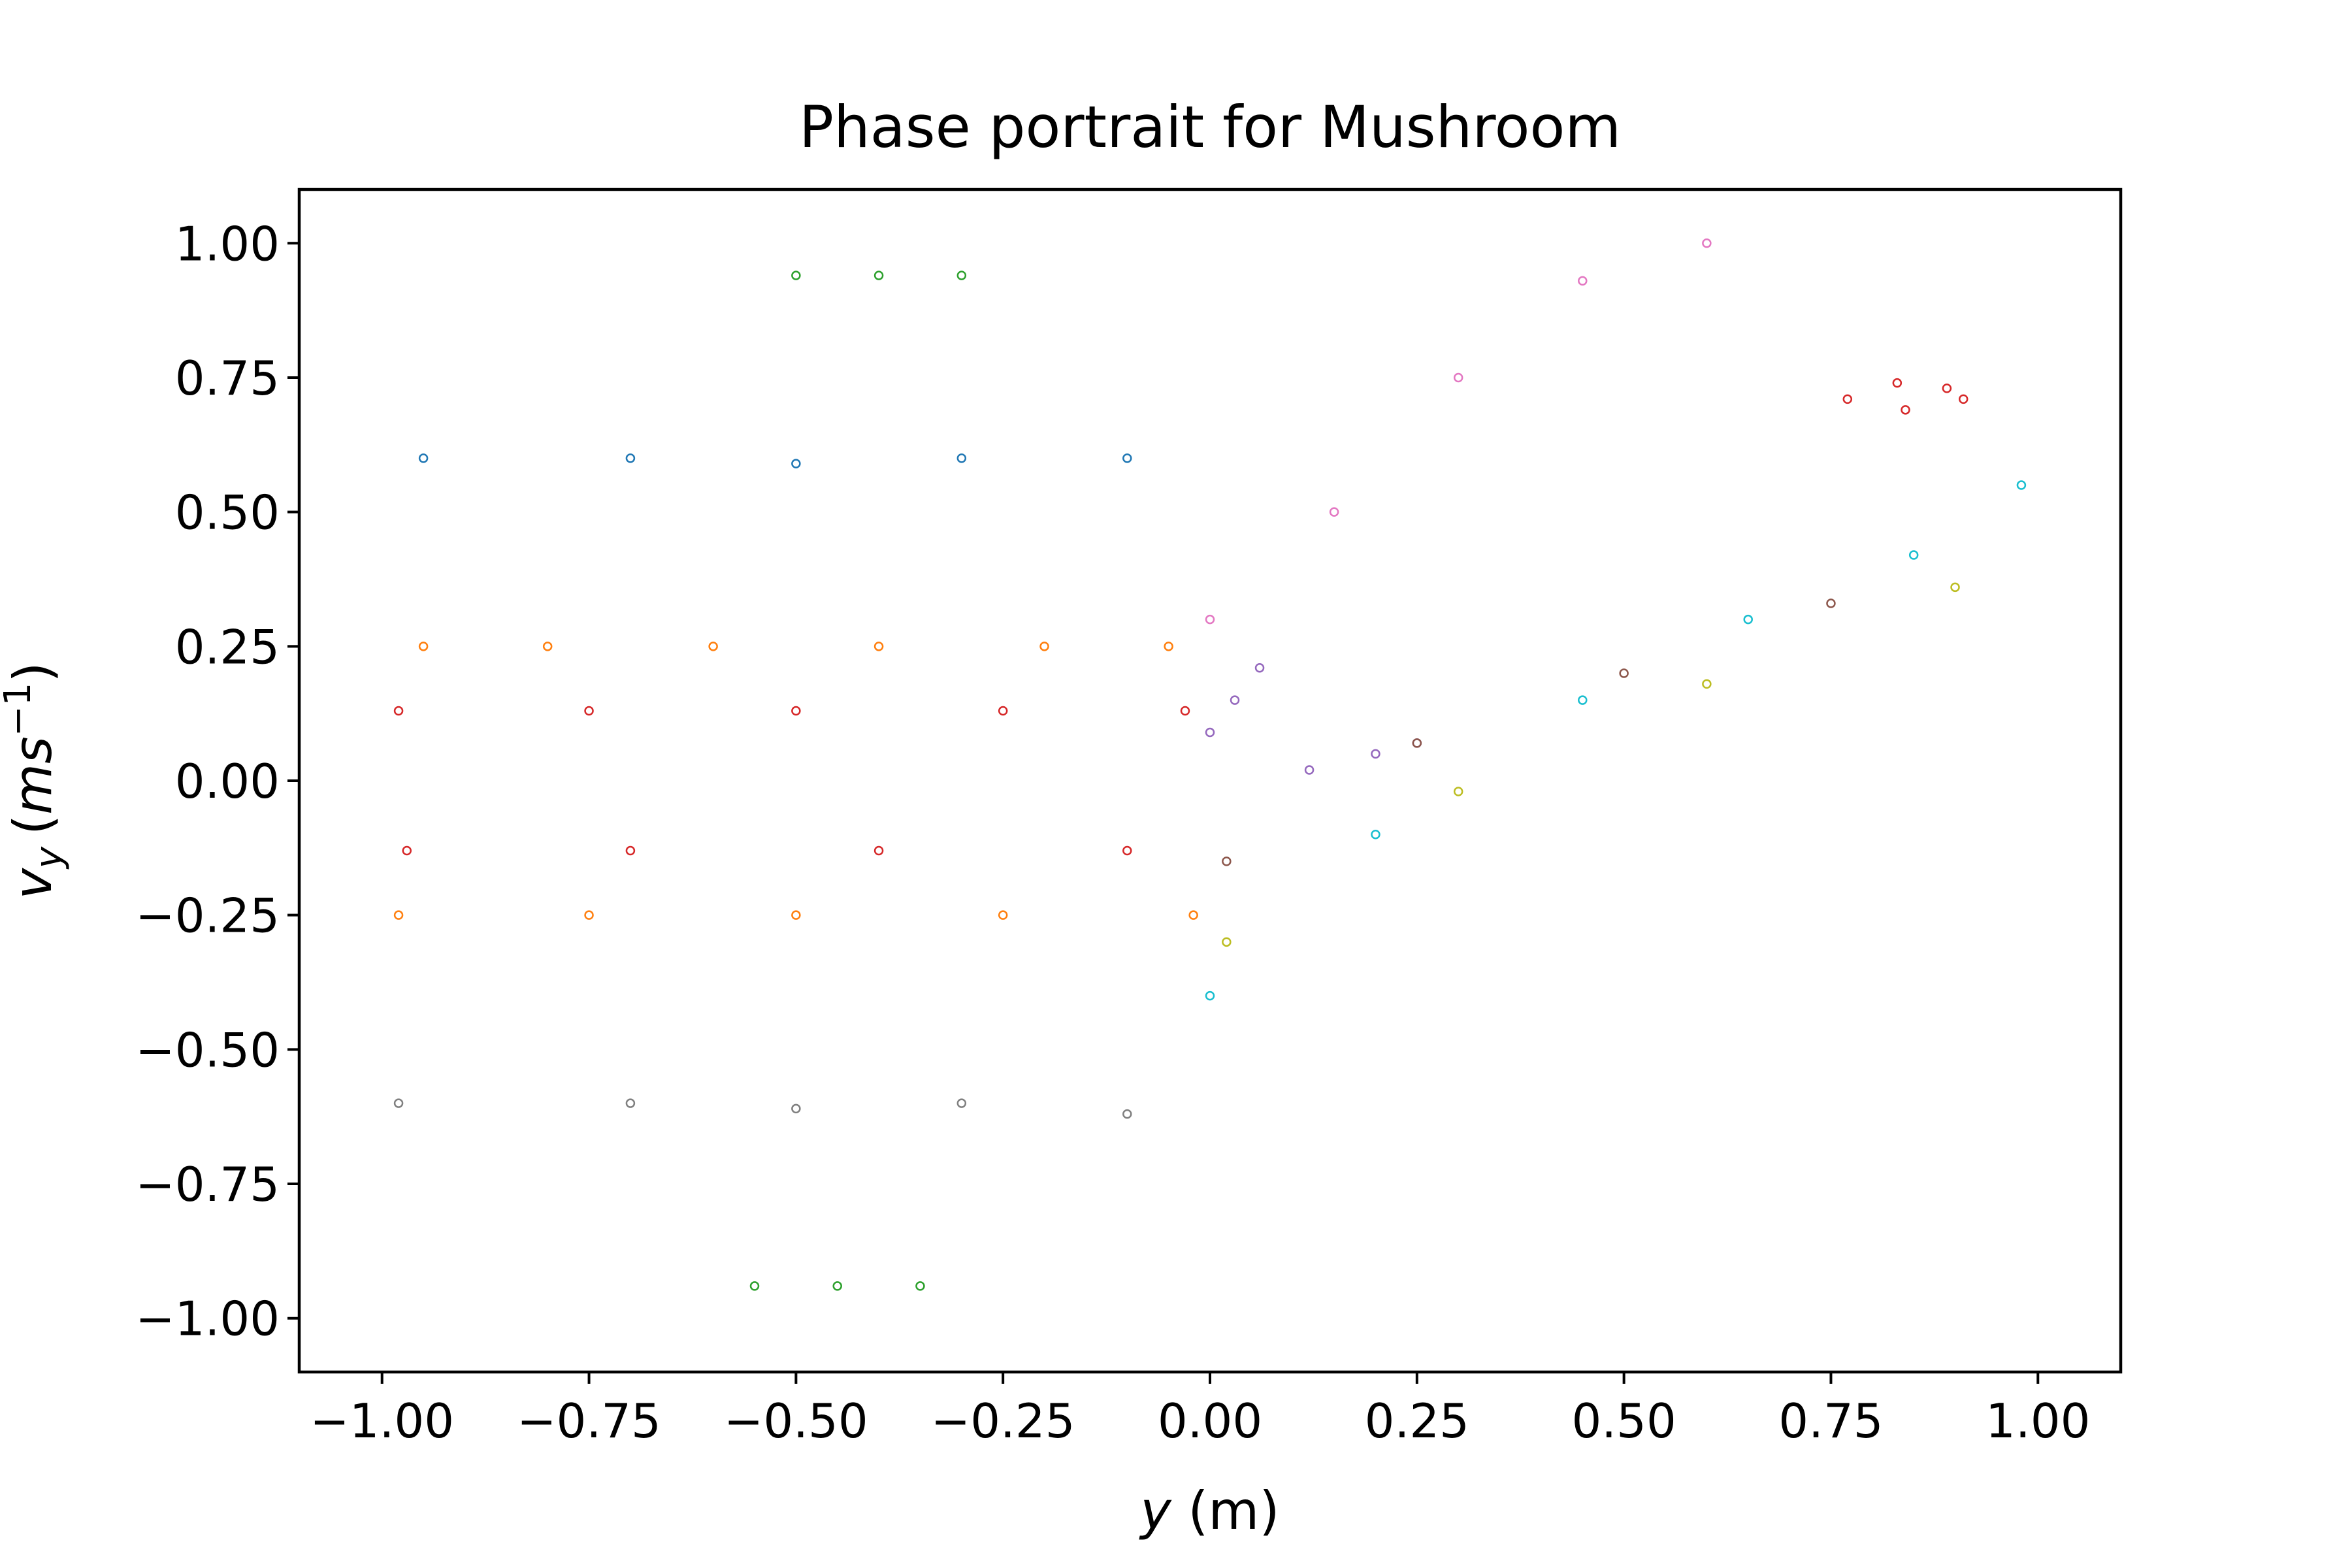  Describe the element at coordinates (207, 1184) in the screenshot. I see `y-tick-label: −0.75` at that location.